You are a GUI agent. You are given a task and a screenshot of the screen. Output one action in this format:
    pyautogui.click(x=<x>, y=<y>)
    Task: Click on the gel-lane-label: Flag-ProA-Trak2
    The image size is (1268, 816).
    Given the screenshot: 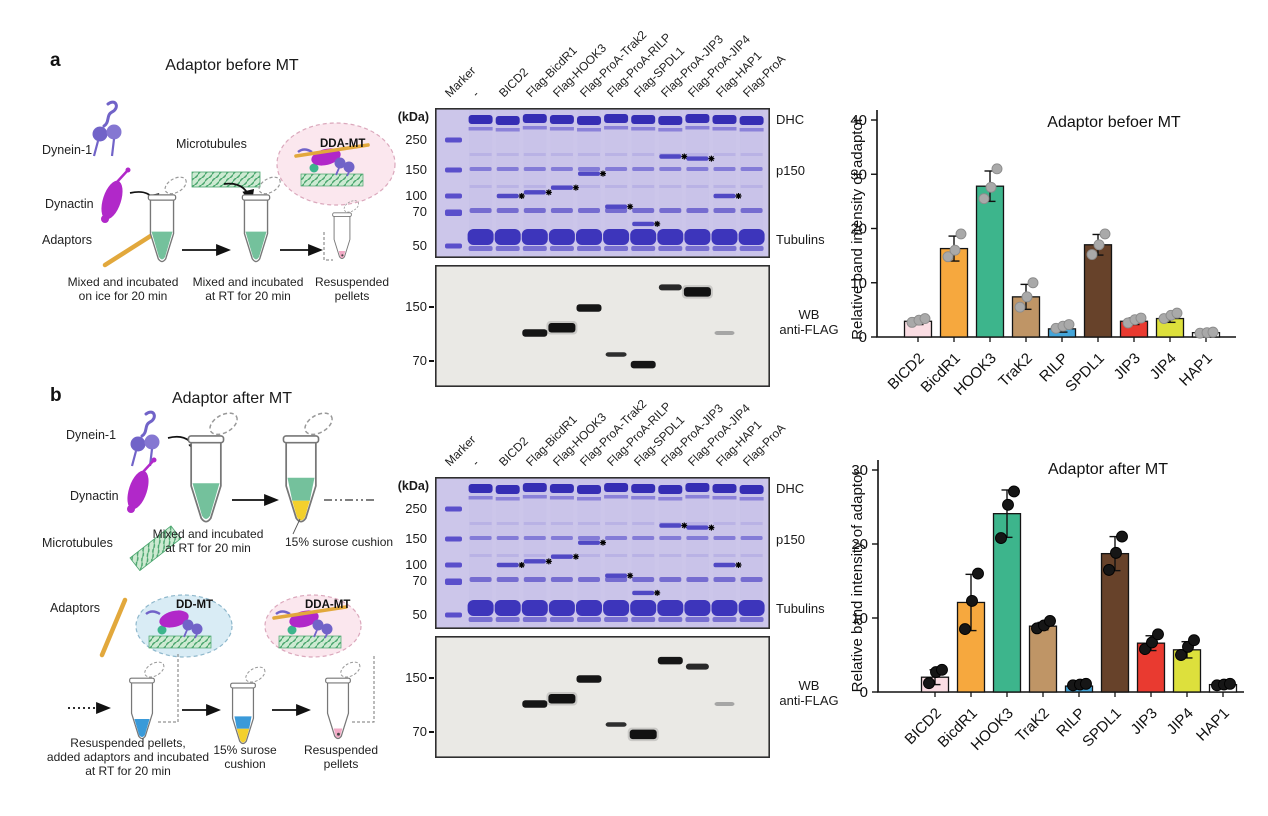 What is the action you would take?
    pyautogui.click(x=613, y=432)
    